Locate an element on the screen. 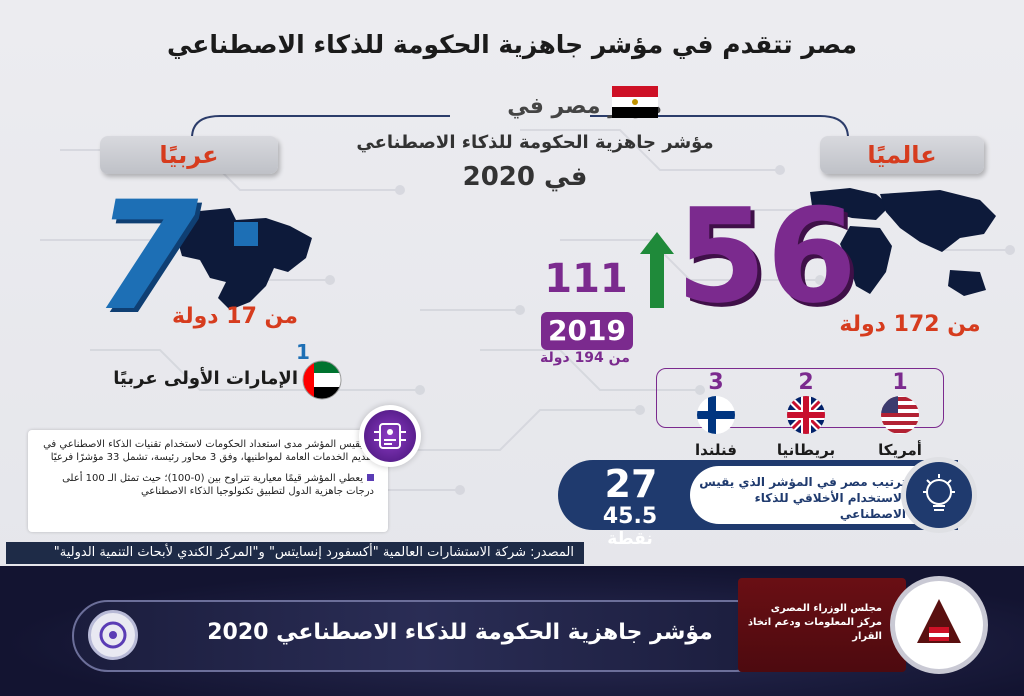 Image resolution: width=1024 pixels, height=696 pixels. ai-chip-icon is located at coordinates (390, 436).